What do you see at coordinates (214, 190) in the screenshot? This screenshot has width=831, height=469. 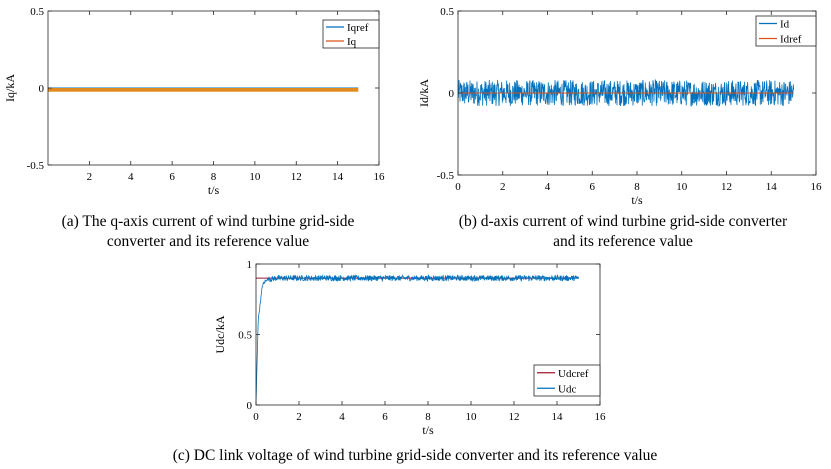 I see `x-axis-label-a: t/s` at bounding box center [214, 190].